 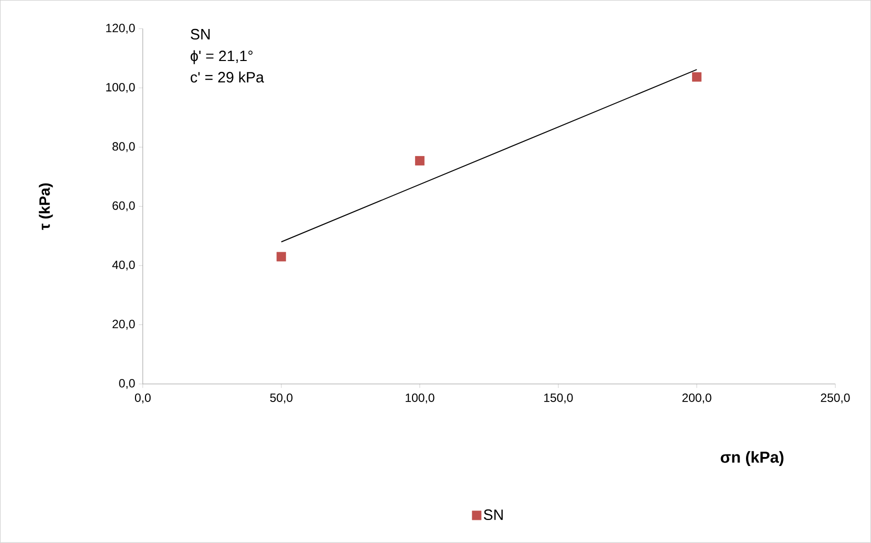 What do you see at coordinates (281, 399) in the screenshot?
I see `x-tick-label: 50,0` at bounding box center [281, 399].